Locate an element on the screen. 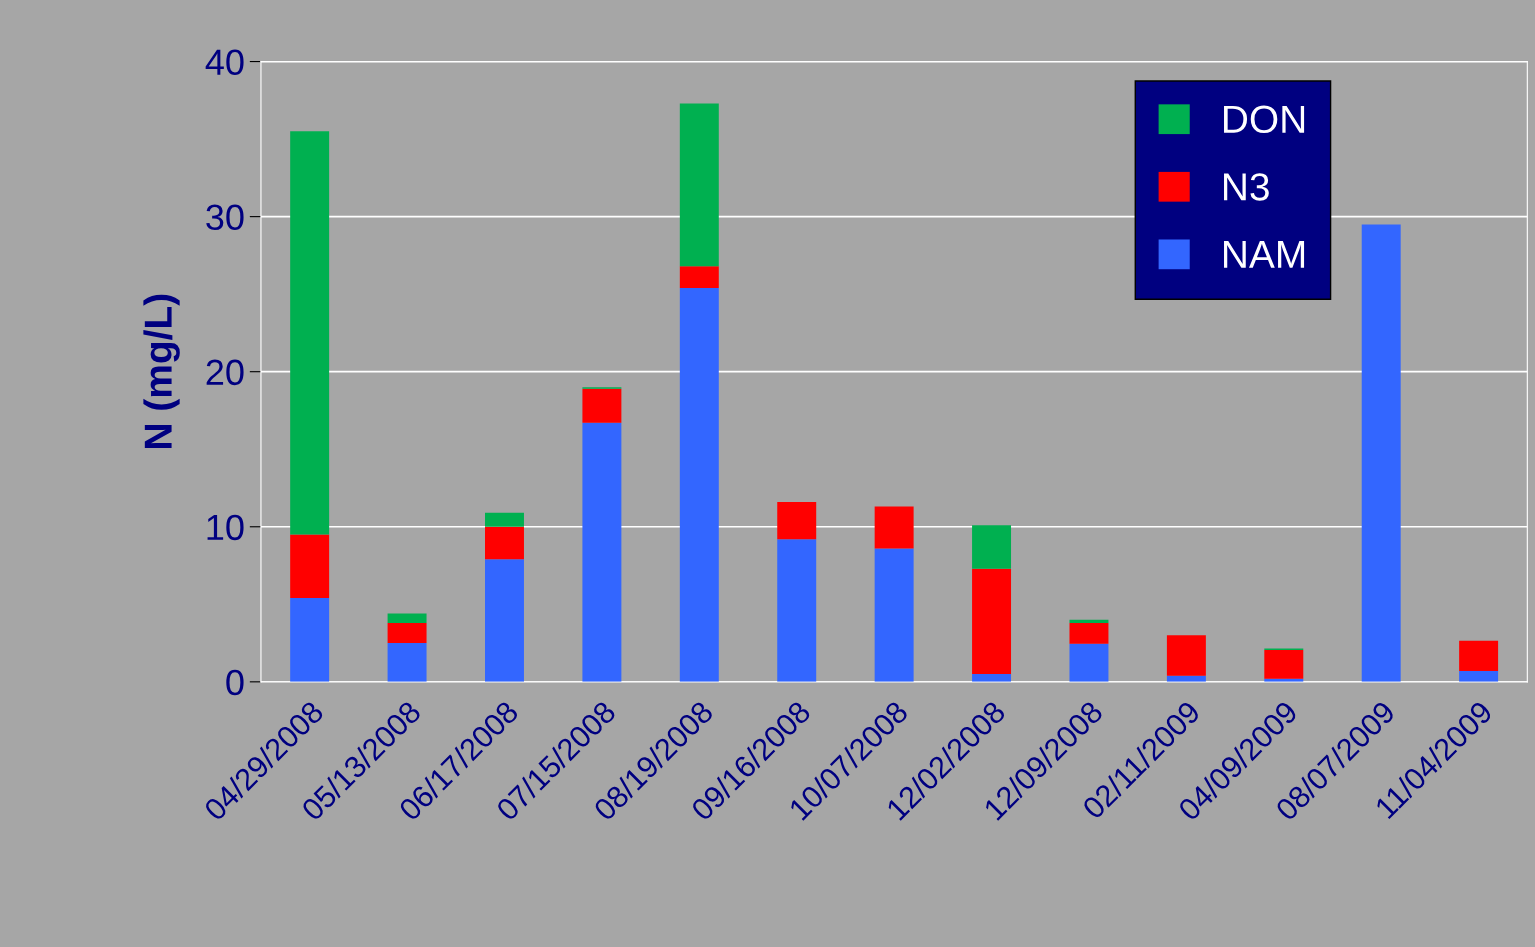 The image size is (1535, 947). y-tick-label: 0 is located at coordinates (235, 682).